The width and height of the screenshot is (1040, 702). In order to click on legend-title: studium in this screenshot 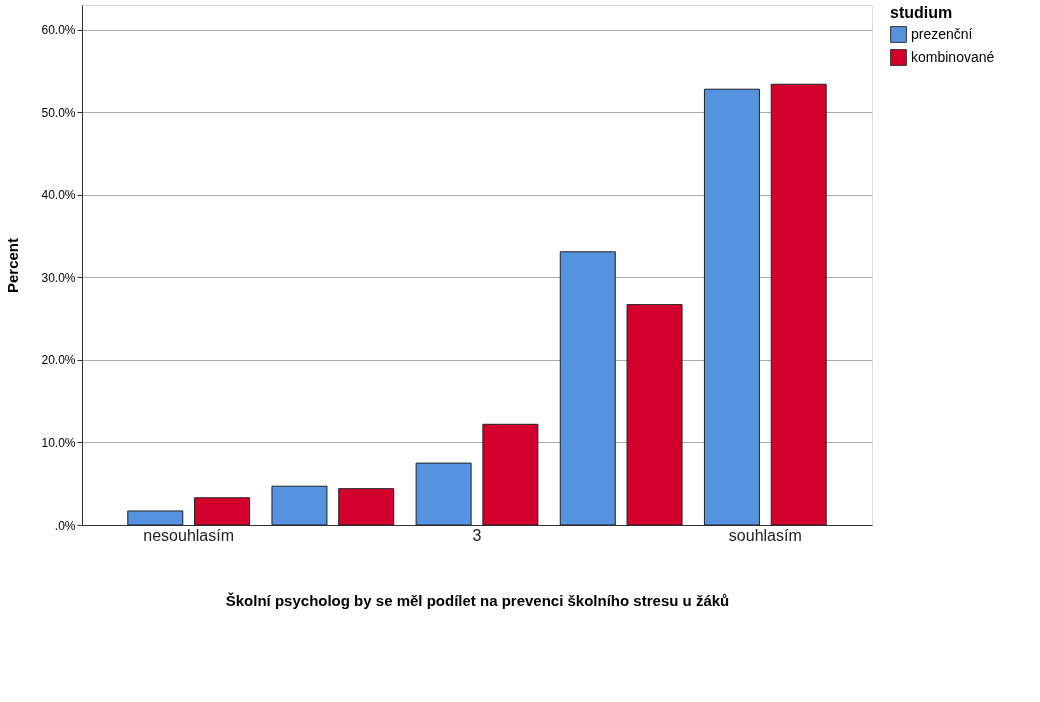, I will do `click(921, 12)`.